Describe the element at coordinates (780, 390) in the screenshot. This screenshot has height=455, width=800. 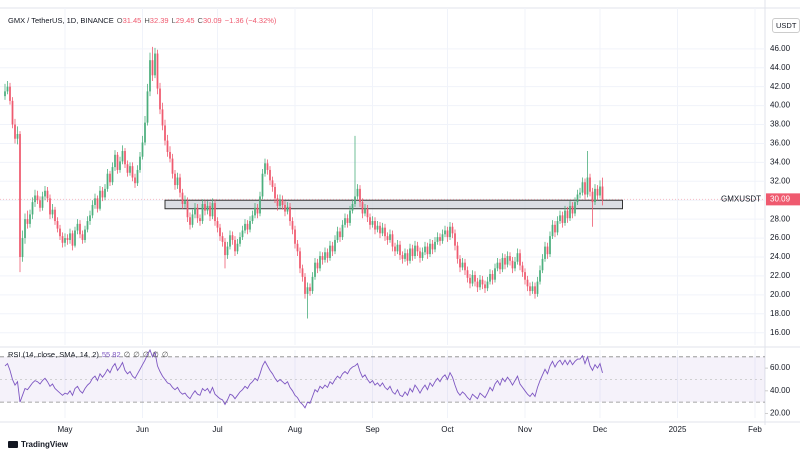
I see `rsi-tick-label: 40.00` at that location.